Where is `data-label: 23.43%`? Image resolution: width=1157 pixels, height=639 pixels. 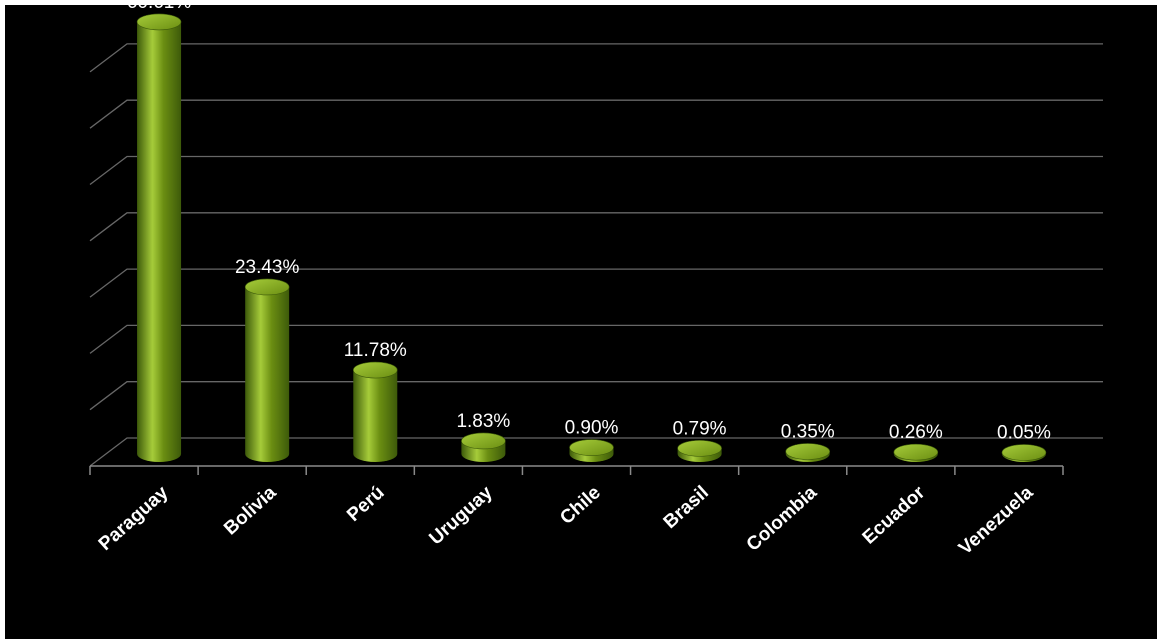 data-label: 23.43% is located at coordinates (267, 267).